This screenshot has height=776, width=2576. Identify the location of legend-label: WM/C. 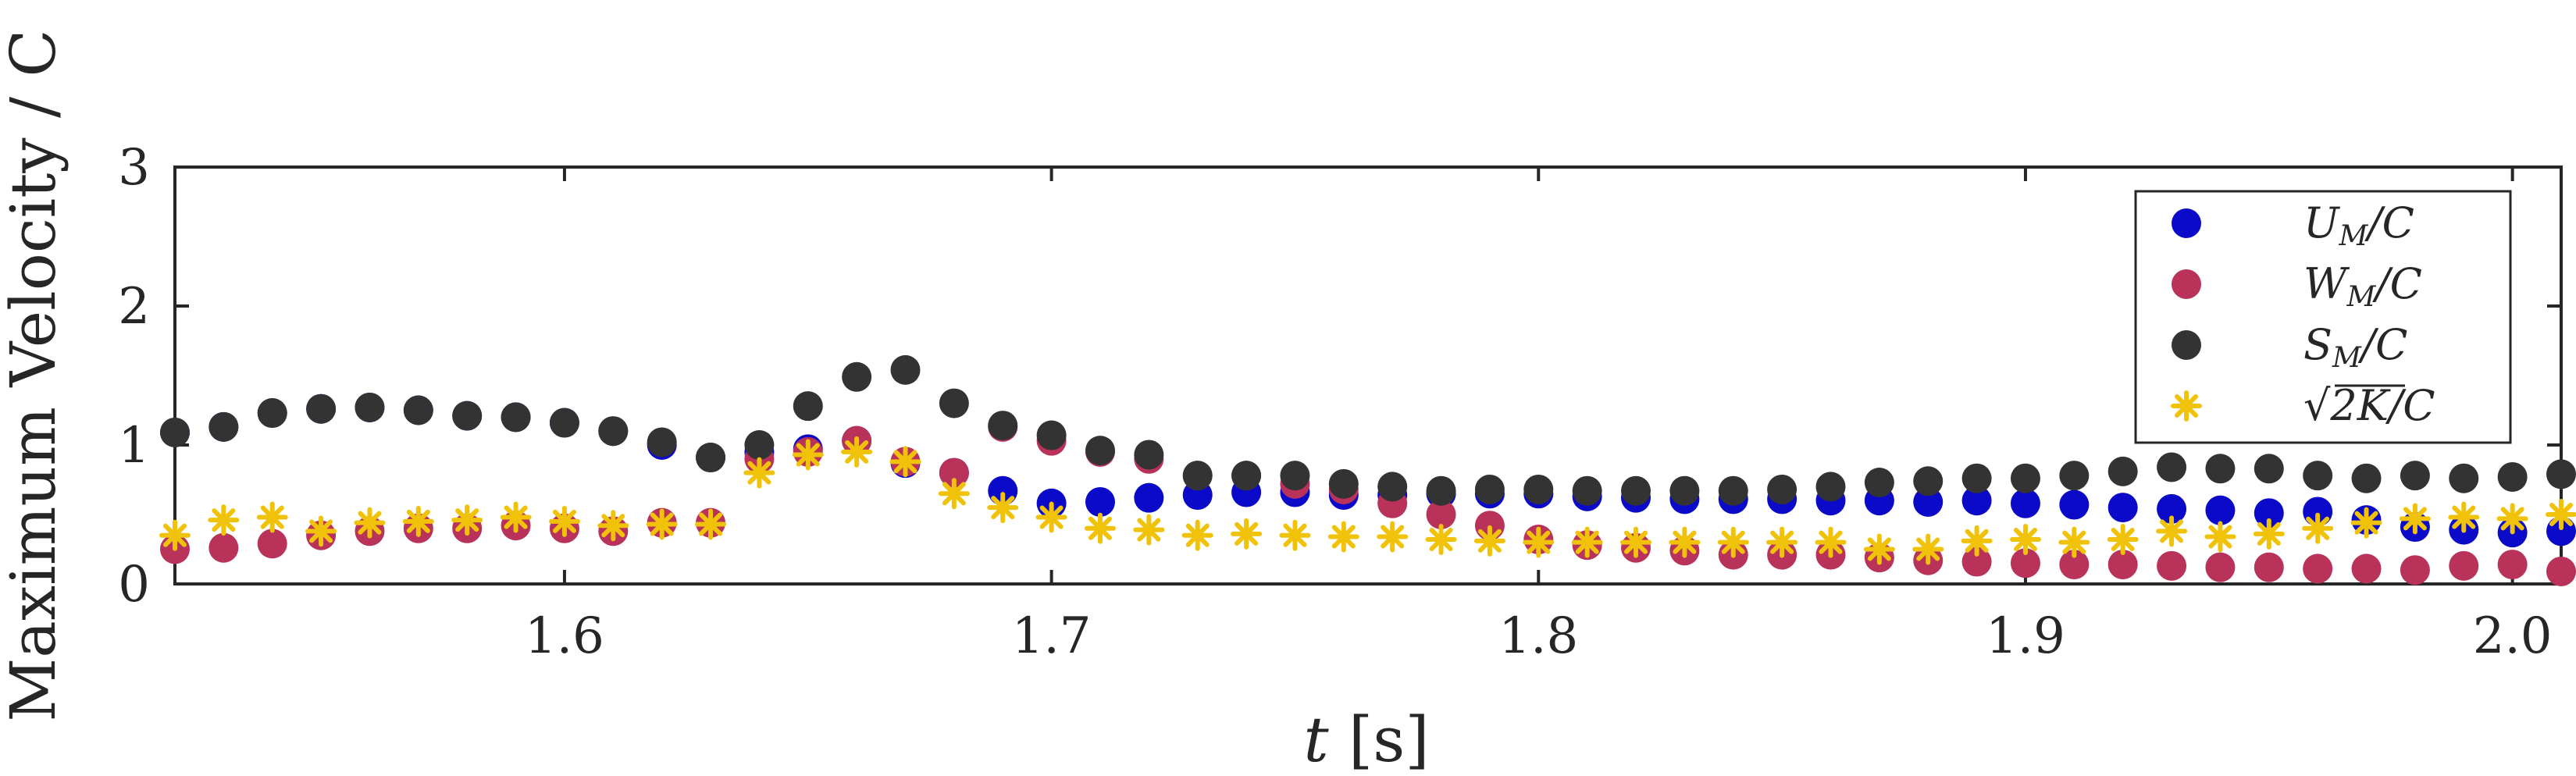
(2362, 286).